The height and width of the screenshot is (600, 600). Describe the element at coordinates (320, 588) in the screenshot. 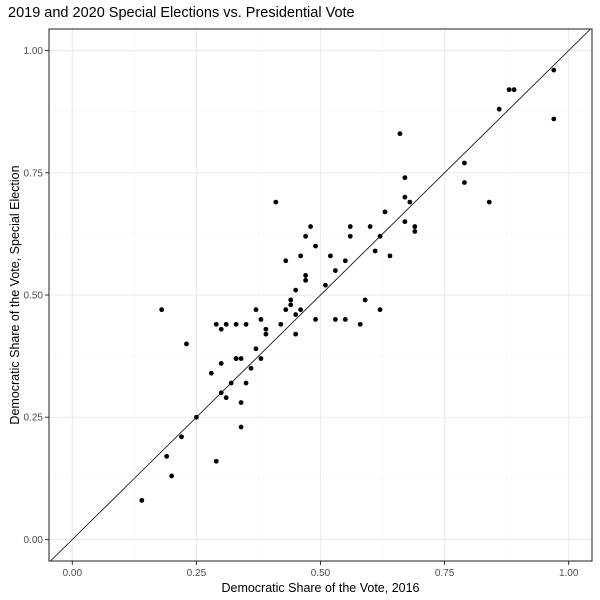

I see `x-axis-title: Democratic Share of the Vote, 2016` at that location.